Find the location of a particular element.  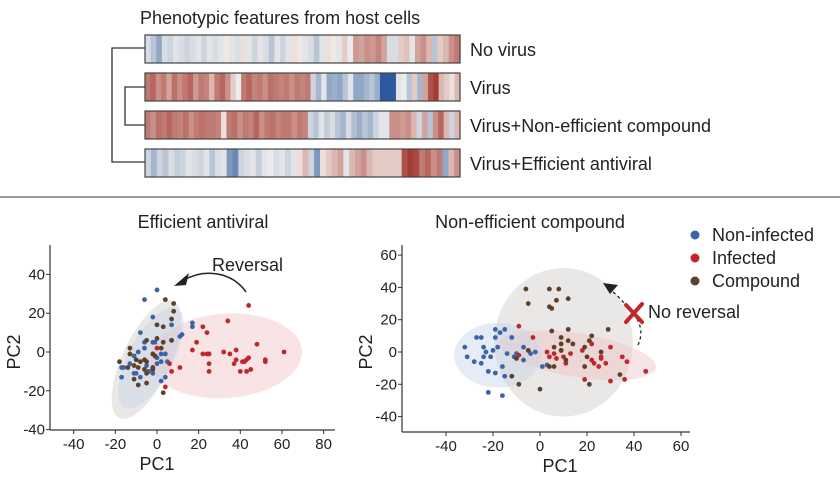

x-axis-label: PC1 is located at coordinates (559, 466).